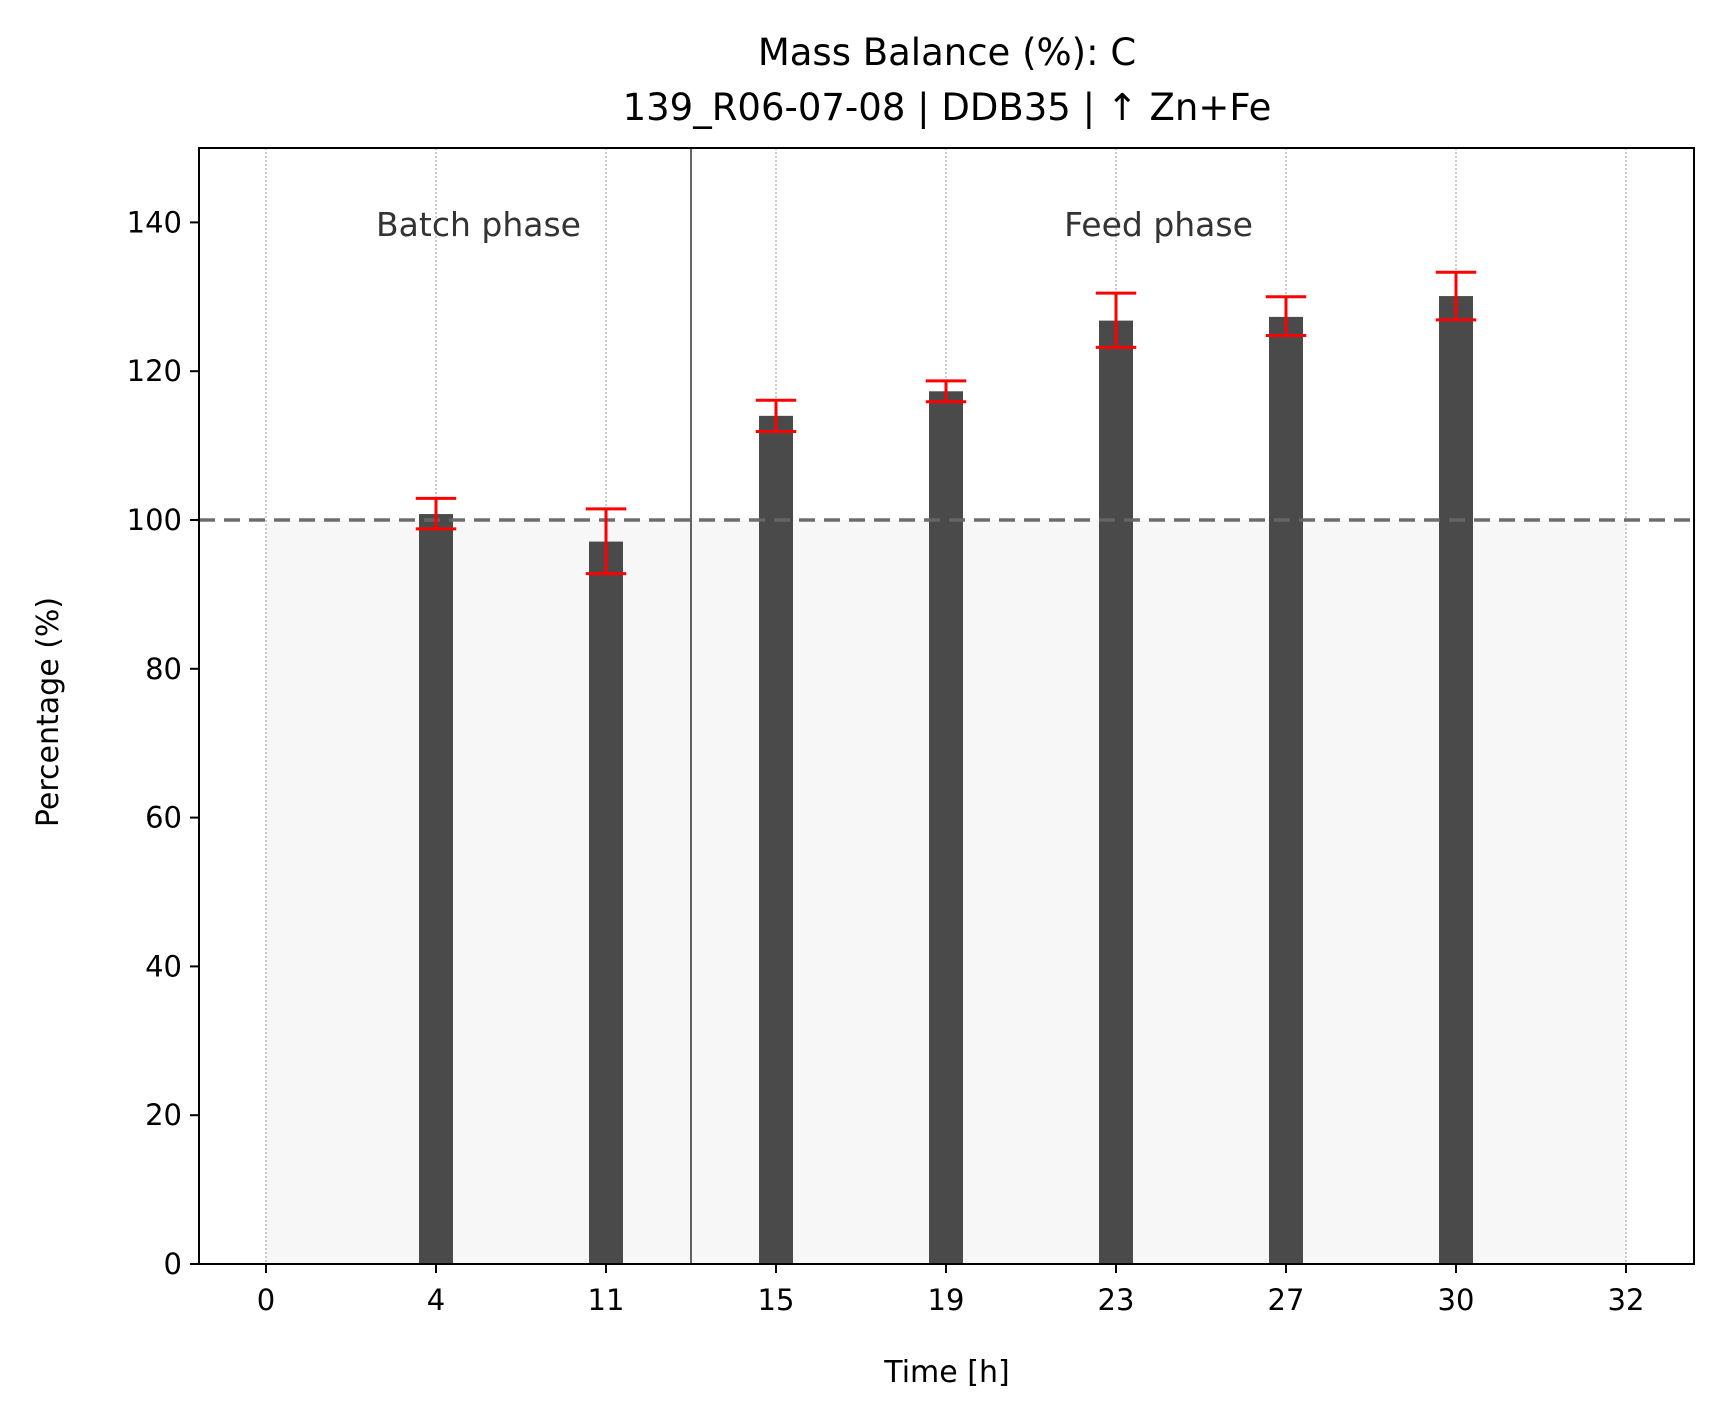  What do you see at coordinates (163, 818) in the screenshot?
I see `y-tick-label: 60` at bounding box center [163, 818].